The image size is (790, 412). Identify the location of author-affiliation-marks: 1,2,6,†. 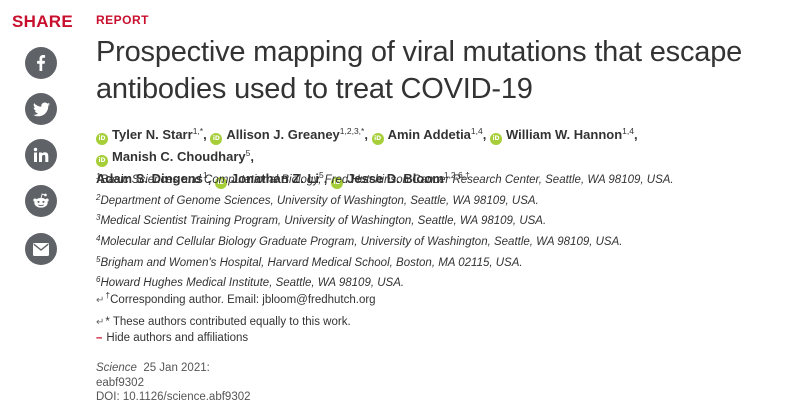
(456, 175).